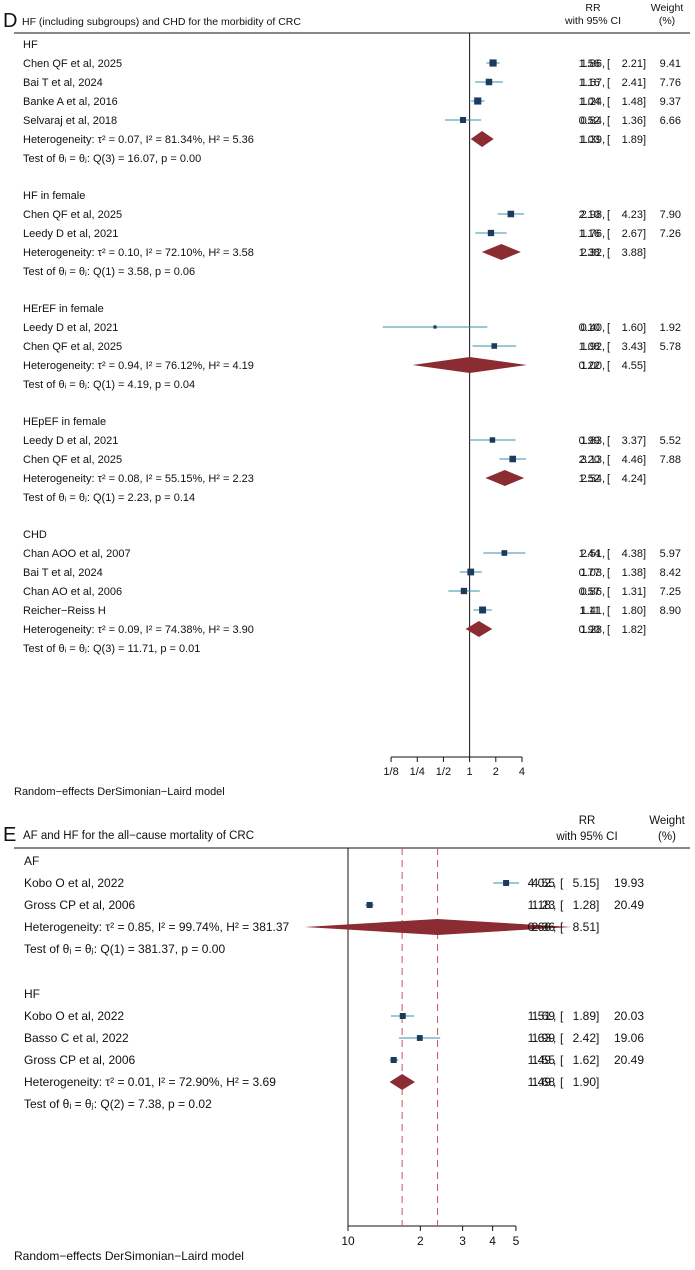 The width and height of the screenshot is (695, 1270). Describe the element at coordinates (670, 64) in the screenshot. I see `weight-value: 9.41` at that location.